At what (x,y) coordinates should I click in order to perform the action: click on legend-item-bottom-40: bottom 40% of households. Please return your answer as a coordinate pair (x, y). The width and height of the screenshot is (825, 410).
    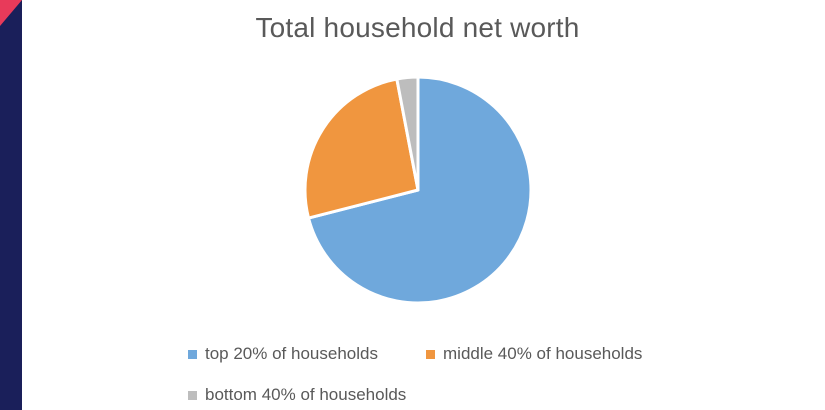
    Looking at the image, I should click on (297, 395).